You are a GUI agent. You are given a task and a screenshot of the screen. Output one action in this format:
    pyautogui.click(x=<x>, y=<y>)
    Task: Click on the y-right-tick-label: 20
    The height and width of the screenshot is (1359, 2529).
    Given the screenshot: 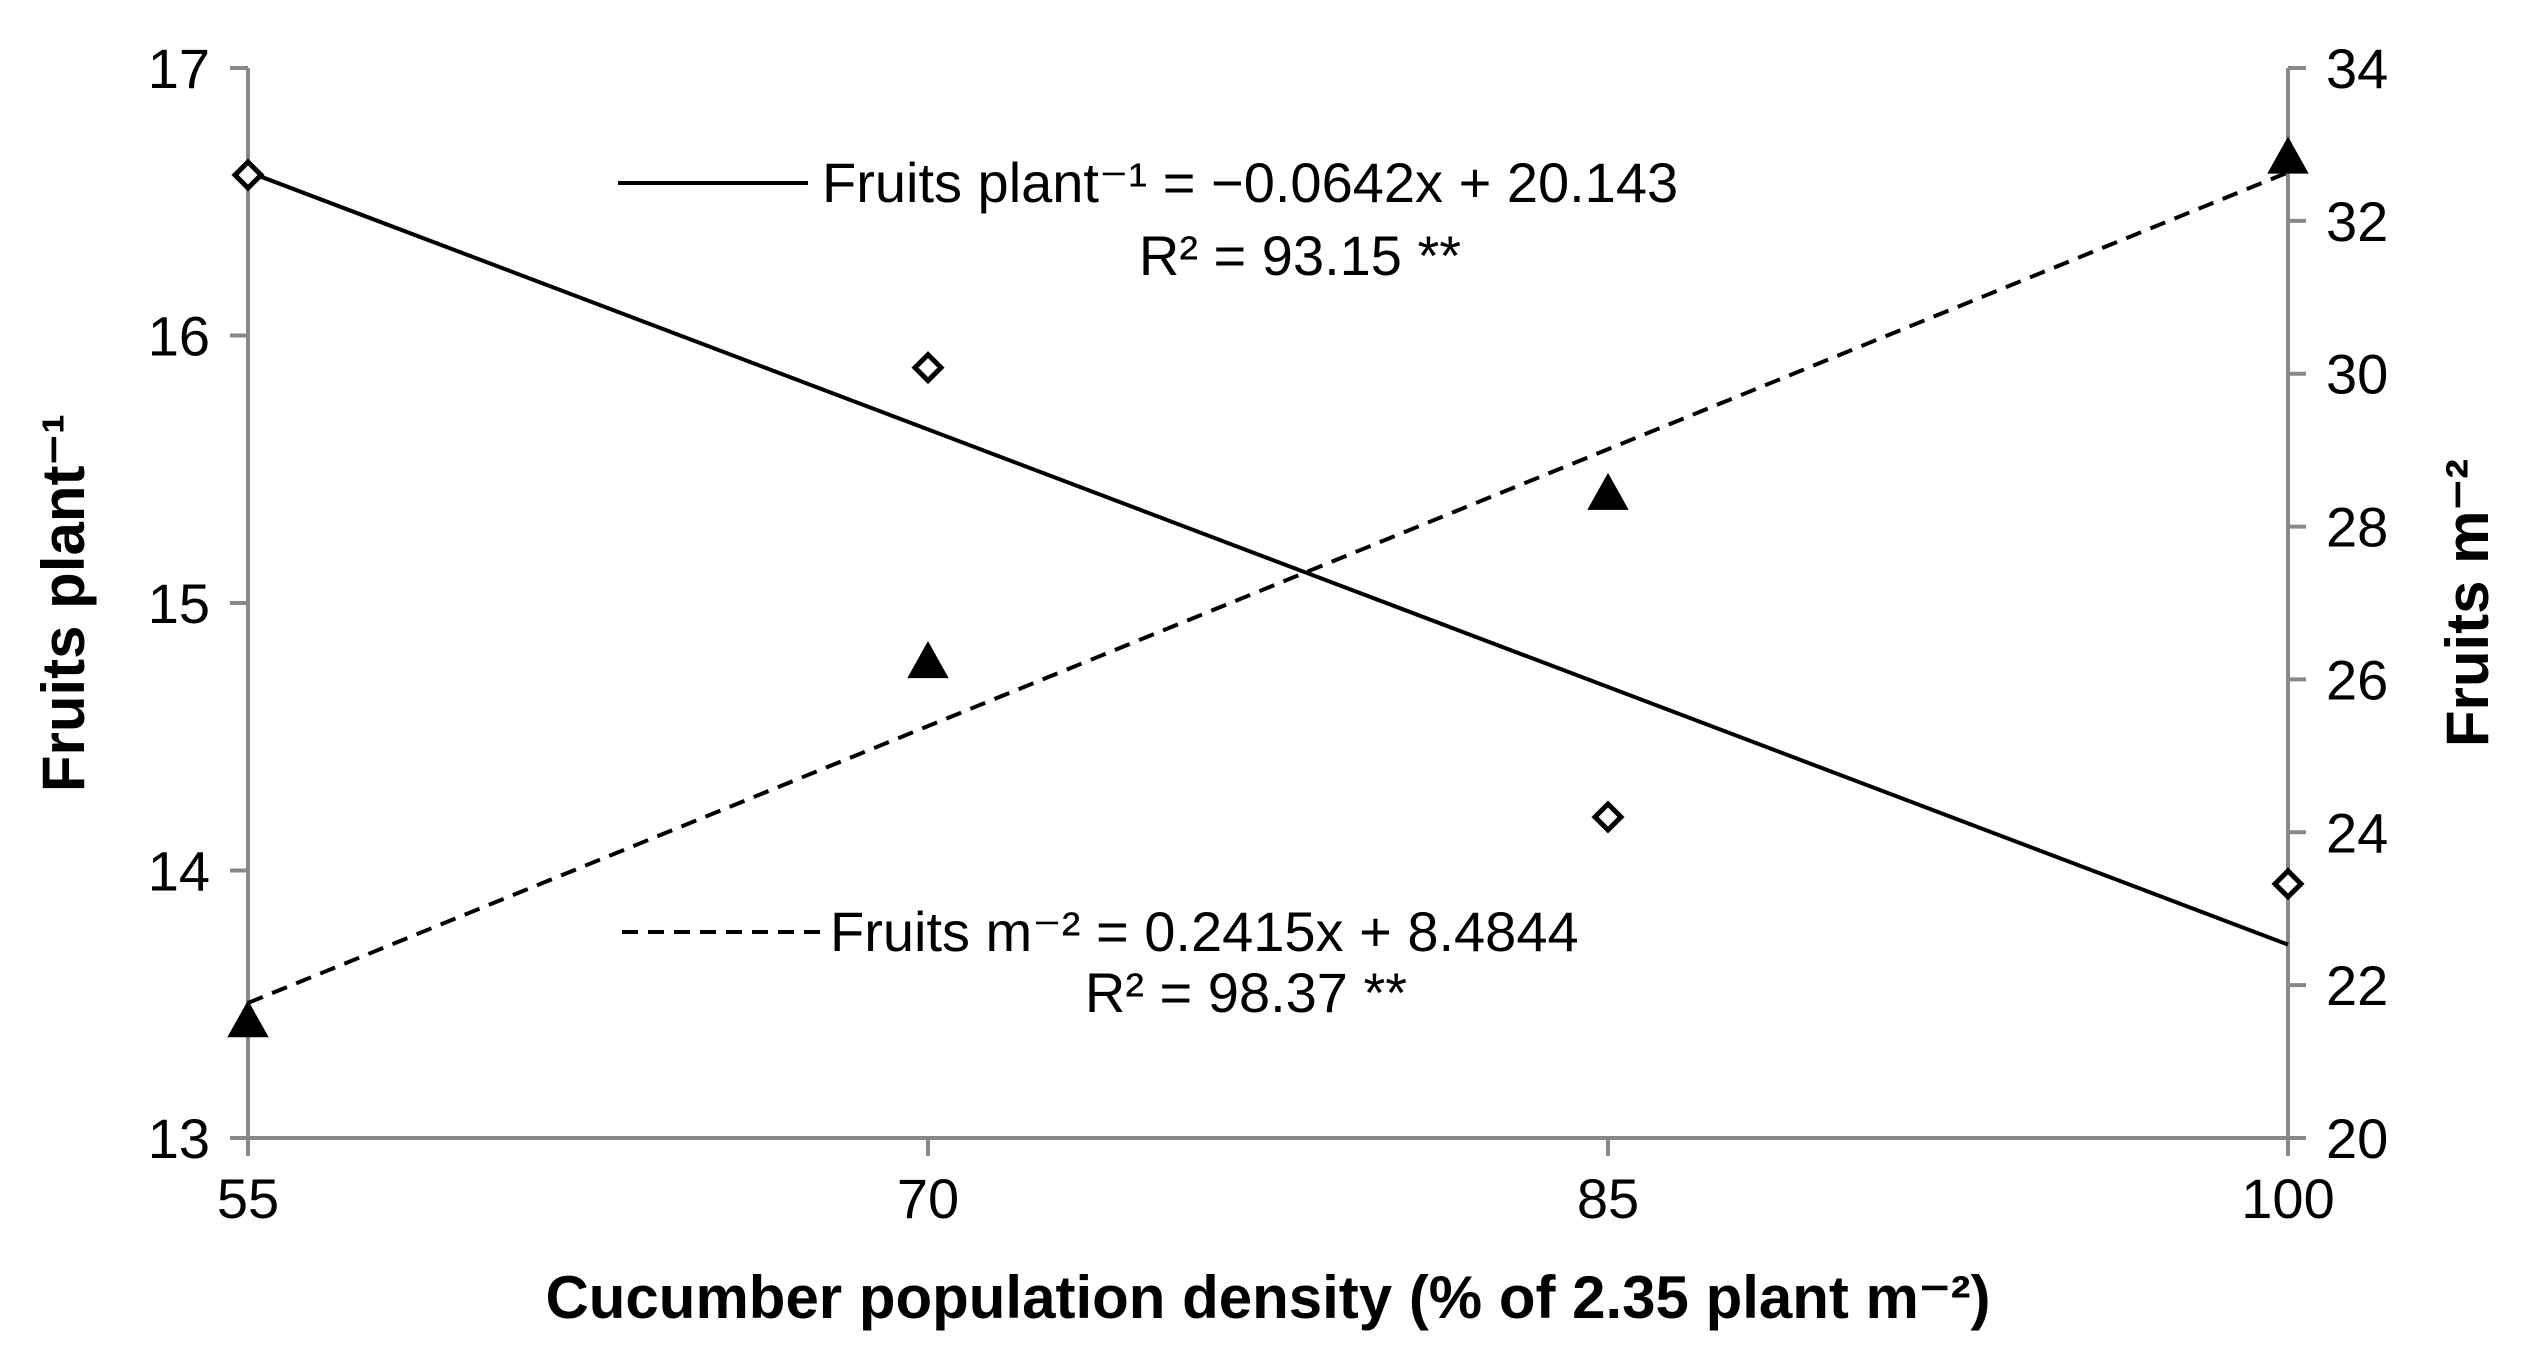 What is the action you would take?
    pyautogui.click(x=2357, y=1138)
    